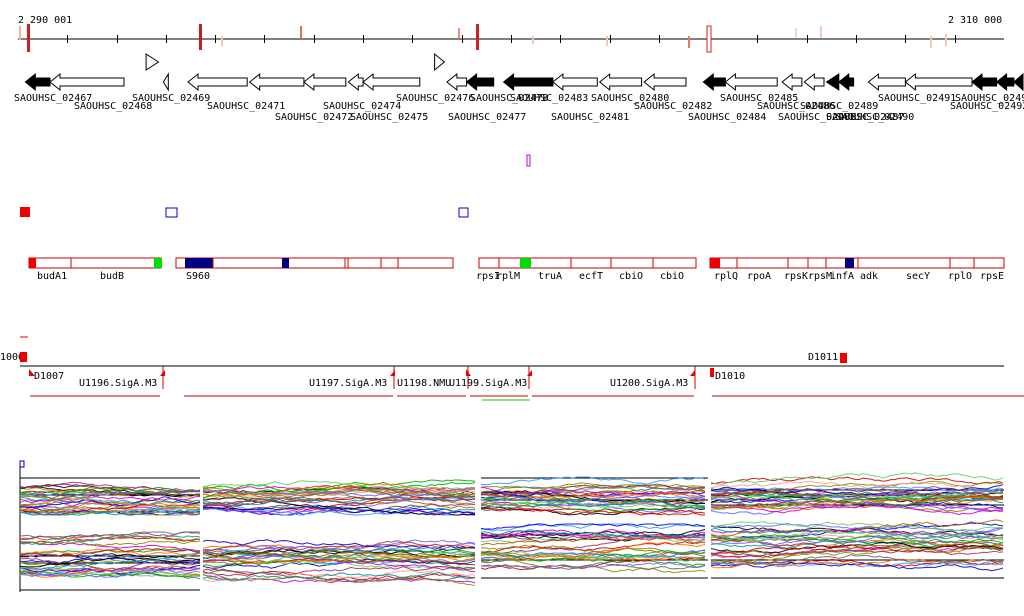 The height and width of the screenshot is (616, 1024). Describe the element at coordinates (285, 263) in the screenshot. I see `operon-accent` at that location.